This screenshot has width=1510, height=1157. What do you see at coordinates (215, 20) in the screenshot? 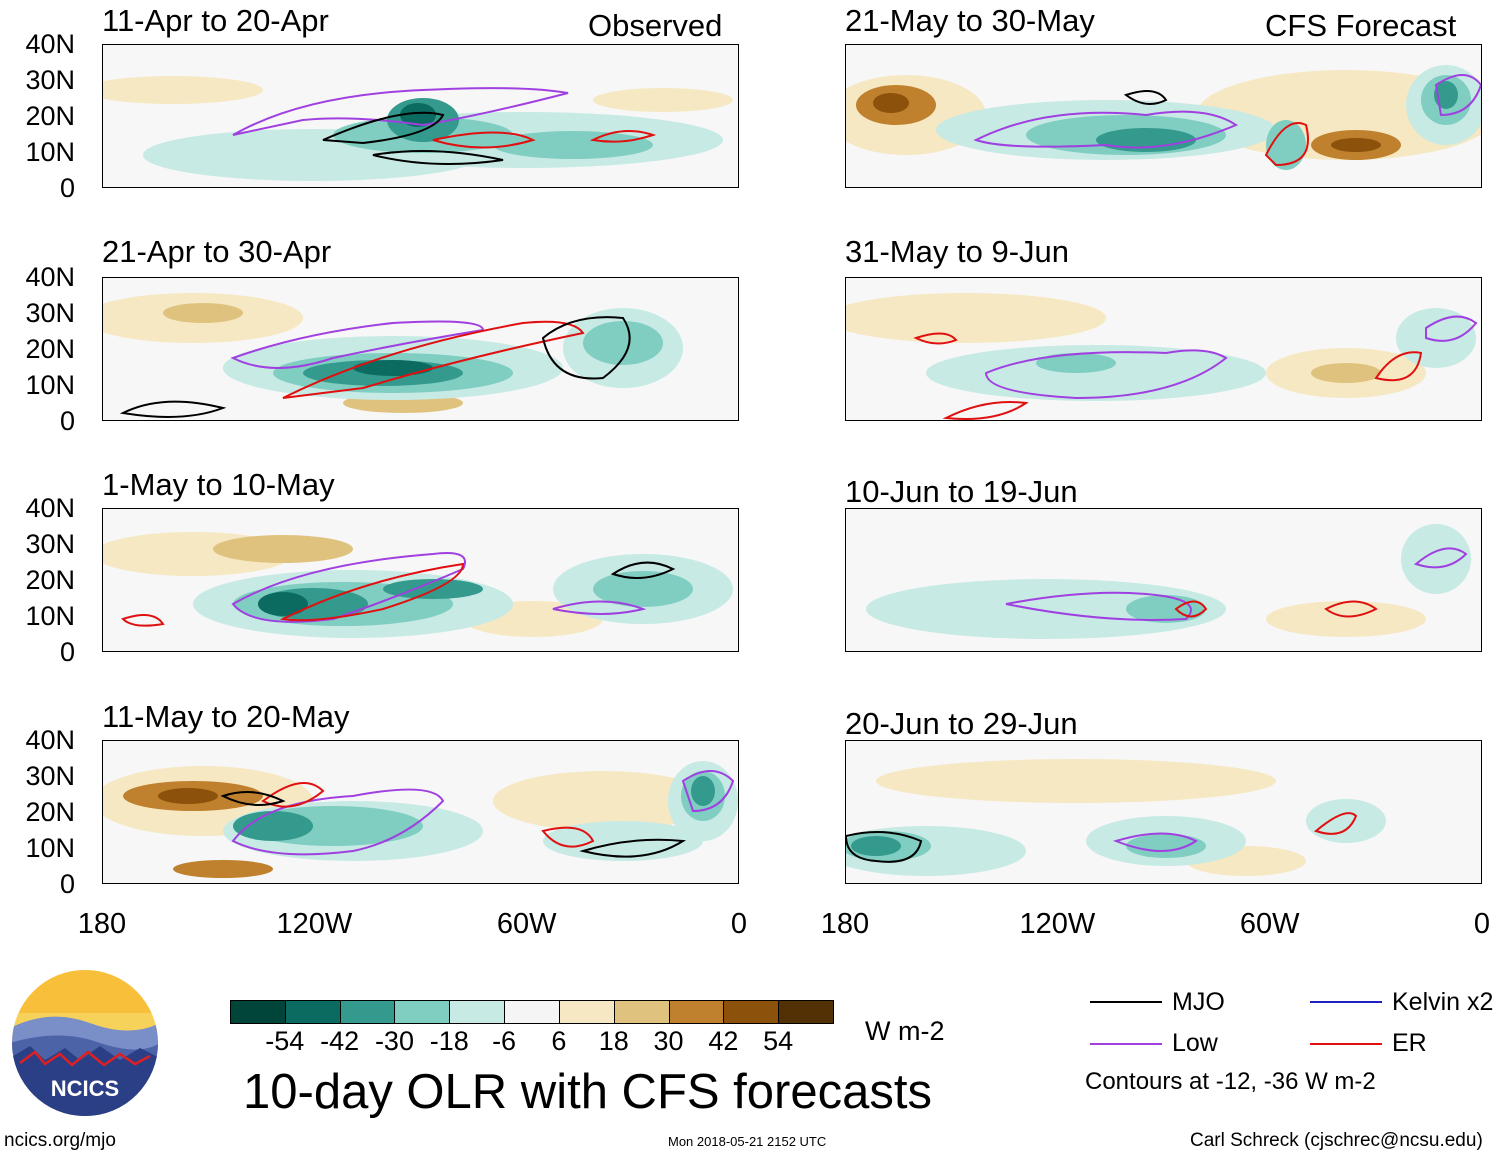
I see `panel-title-obs-1: 11-Apr to 20-Apr` at bounding box center [215, 20].